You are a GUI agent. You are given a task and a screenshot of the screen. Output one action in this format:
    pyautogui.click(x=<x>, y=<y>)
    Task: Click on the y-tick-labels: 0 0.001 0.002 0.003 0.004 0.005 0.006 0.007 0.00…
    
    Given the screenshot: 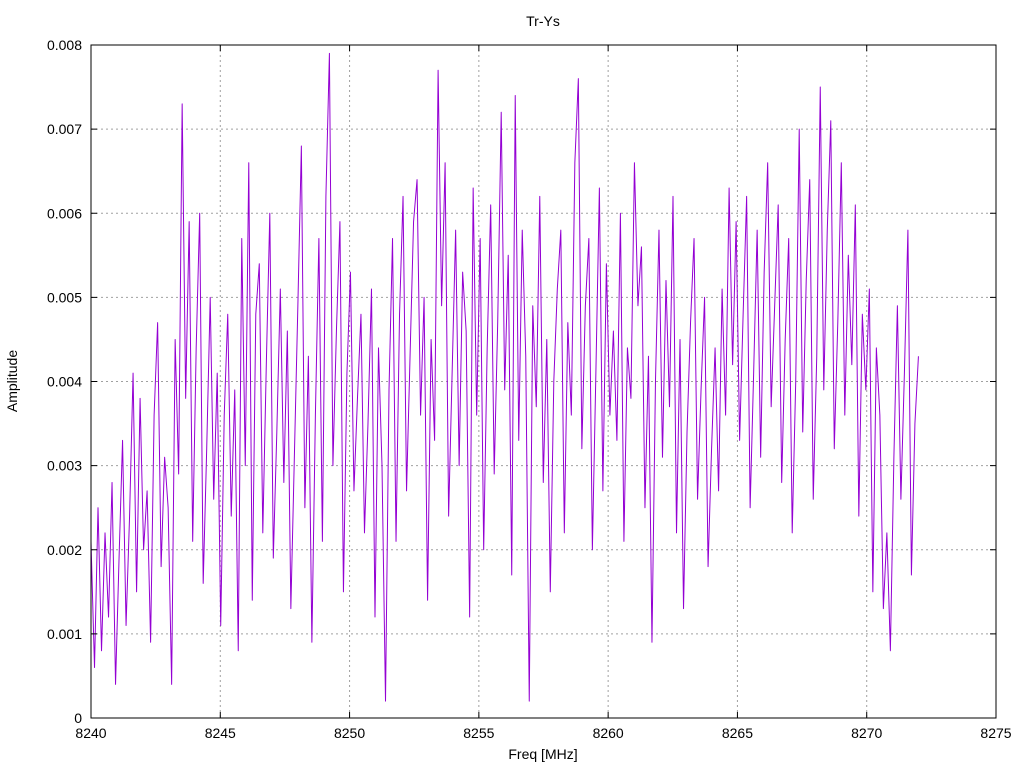 What is the action you would take?
    pyautogui.click(x=64, y=381)
    